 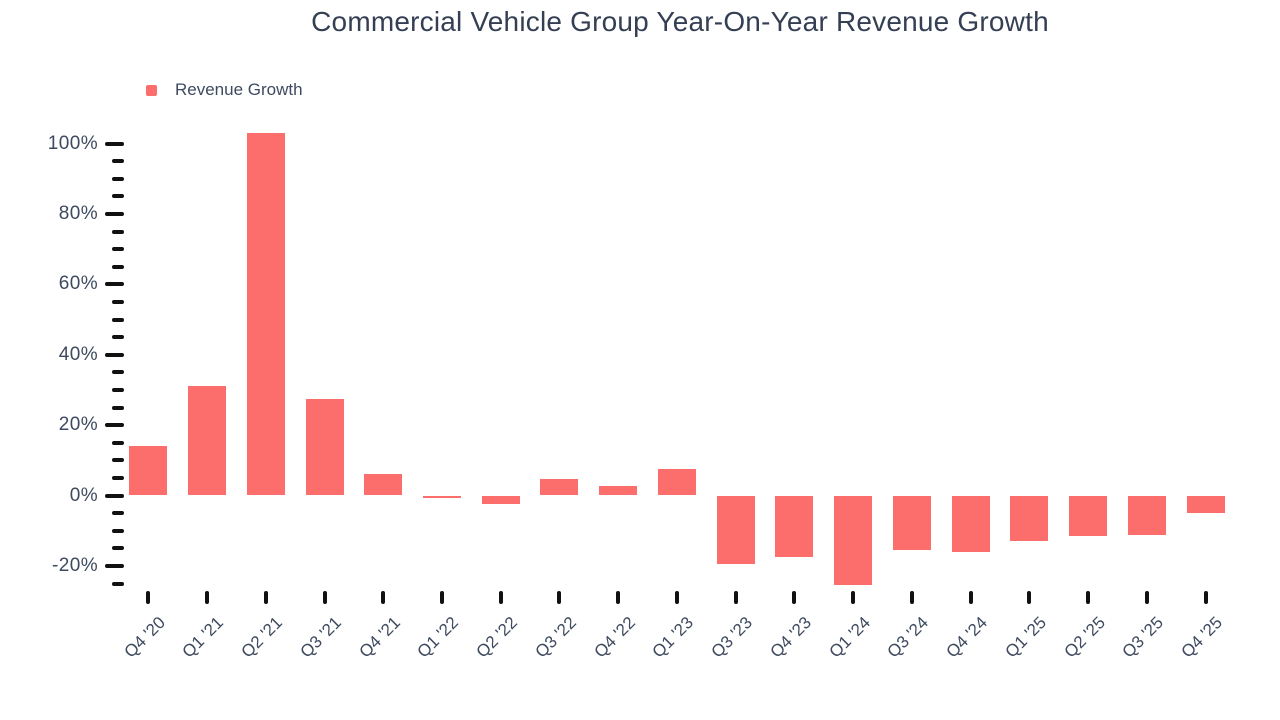 I want to click on x-tick-label: Q4 '20, so click(x=144, y=637).